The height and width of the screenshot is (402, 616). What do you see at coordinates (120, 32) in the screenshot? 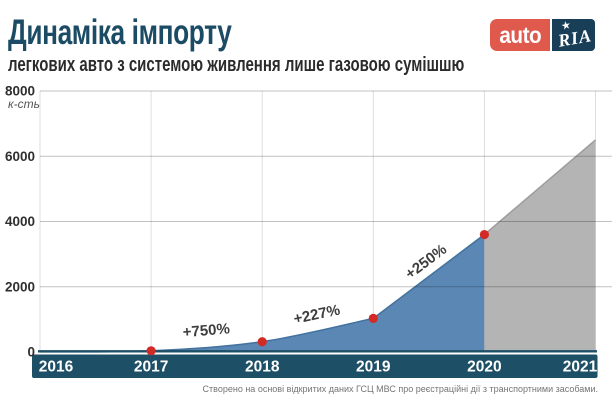
I see `page-title: Динаміка імпорту` at bounding box center [120, 32].